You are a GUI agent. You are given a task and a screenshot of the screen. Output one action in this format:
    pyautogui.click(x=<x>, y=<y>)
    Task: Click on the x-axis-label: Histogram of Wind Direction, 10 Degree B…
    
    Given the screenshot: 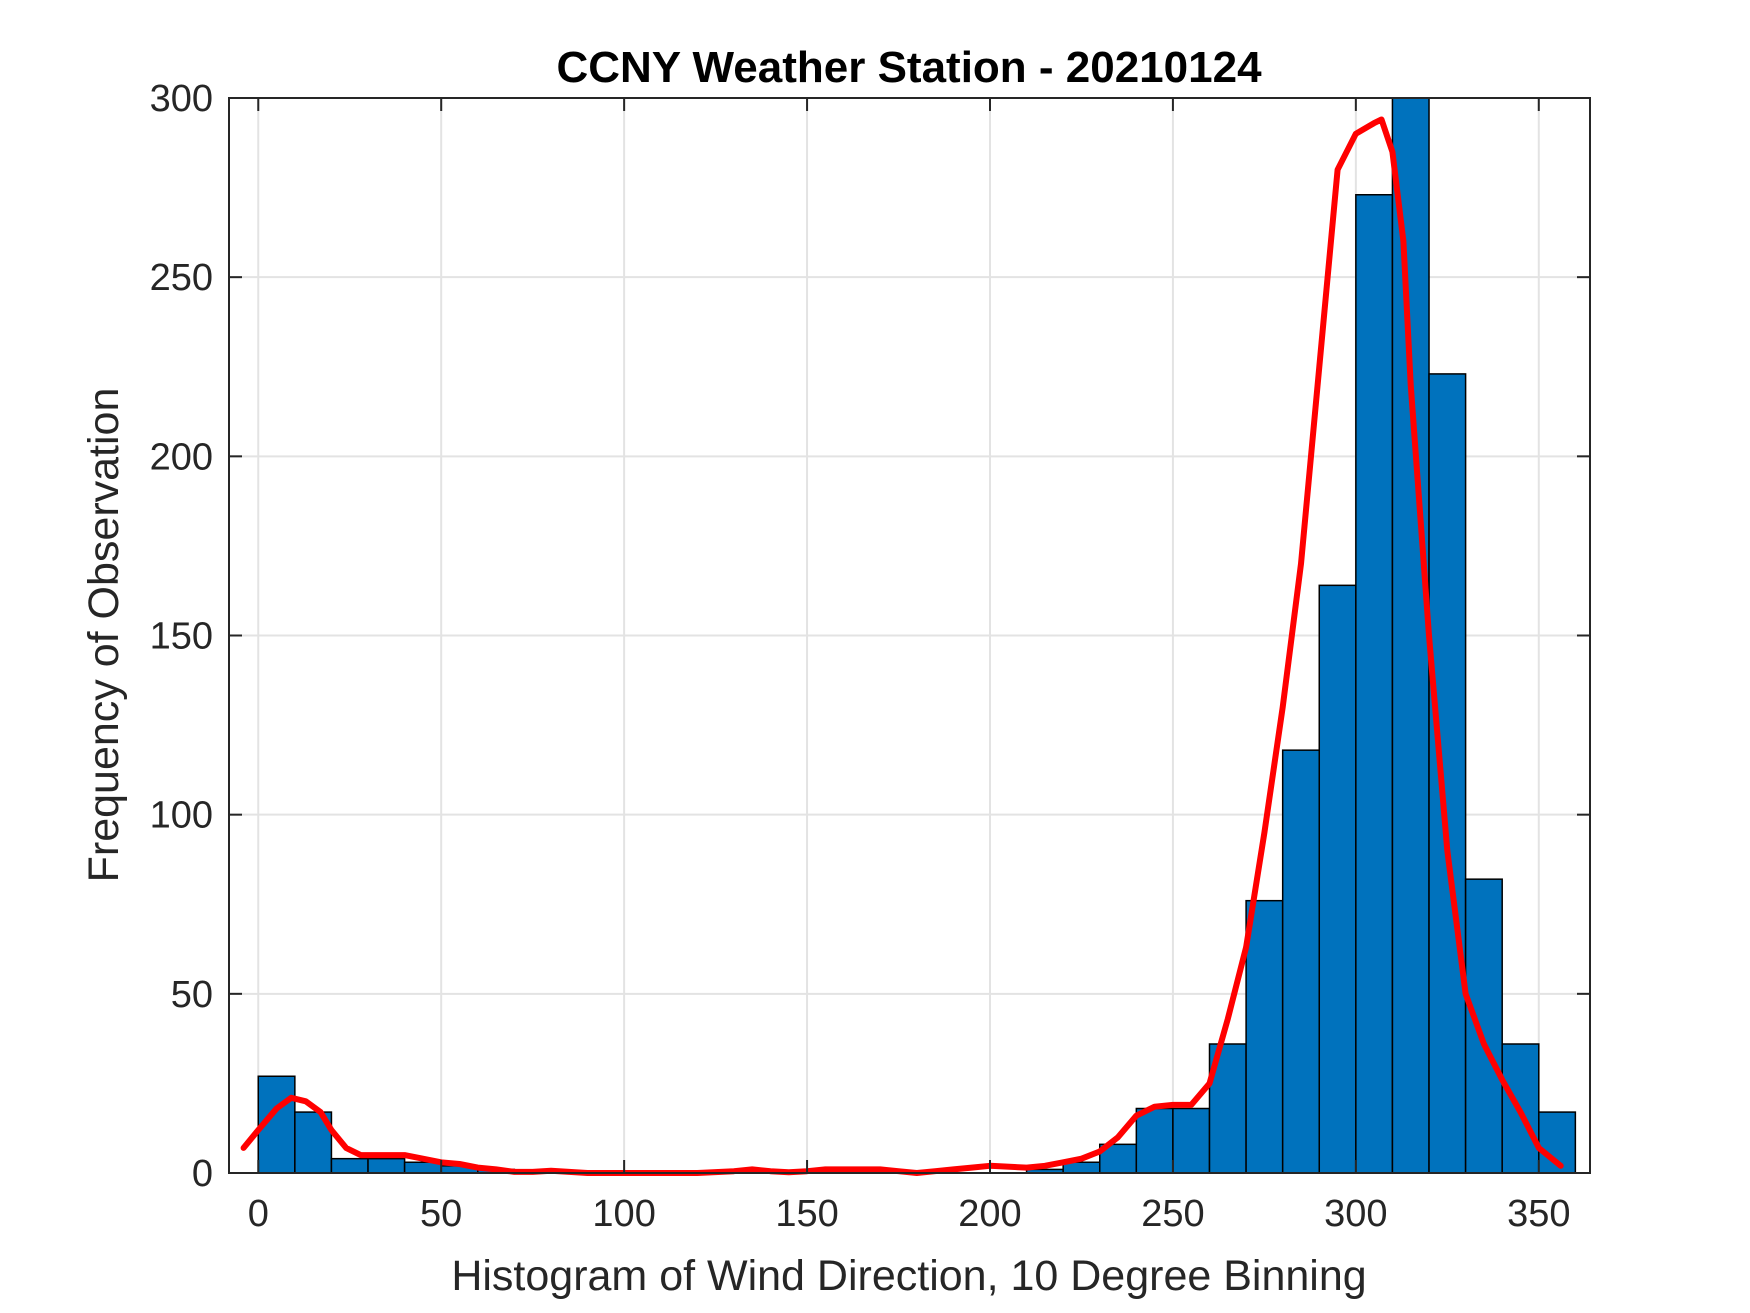 What is the action you would take?
    pyautogui.click(x=908, y=1276)
    